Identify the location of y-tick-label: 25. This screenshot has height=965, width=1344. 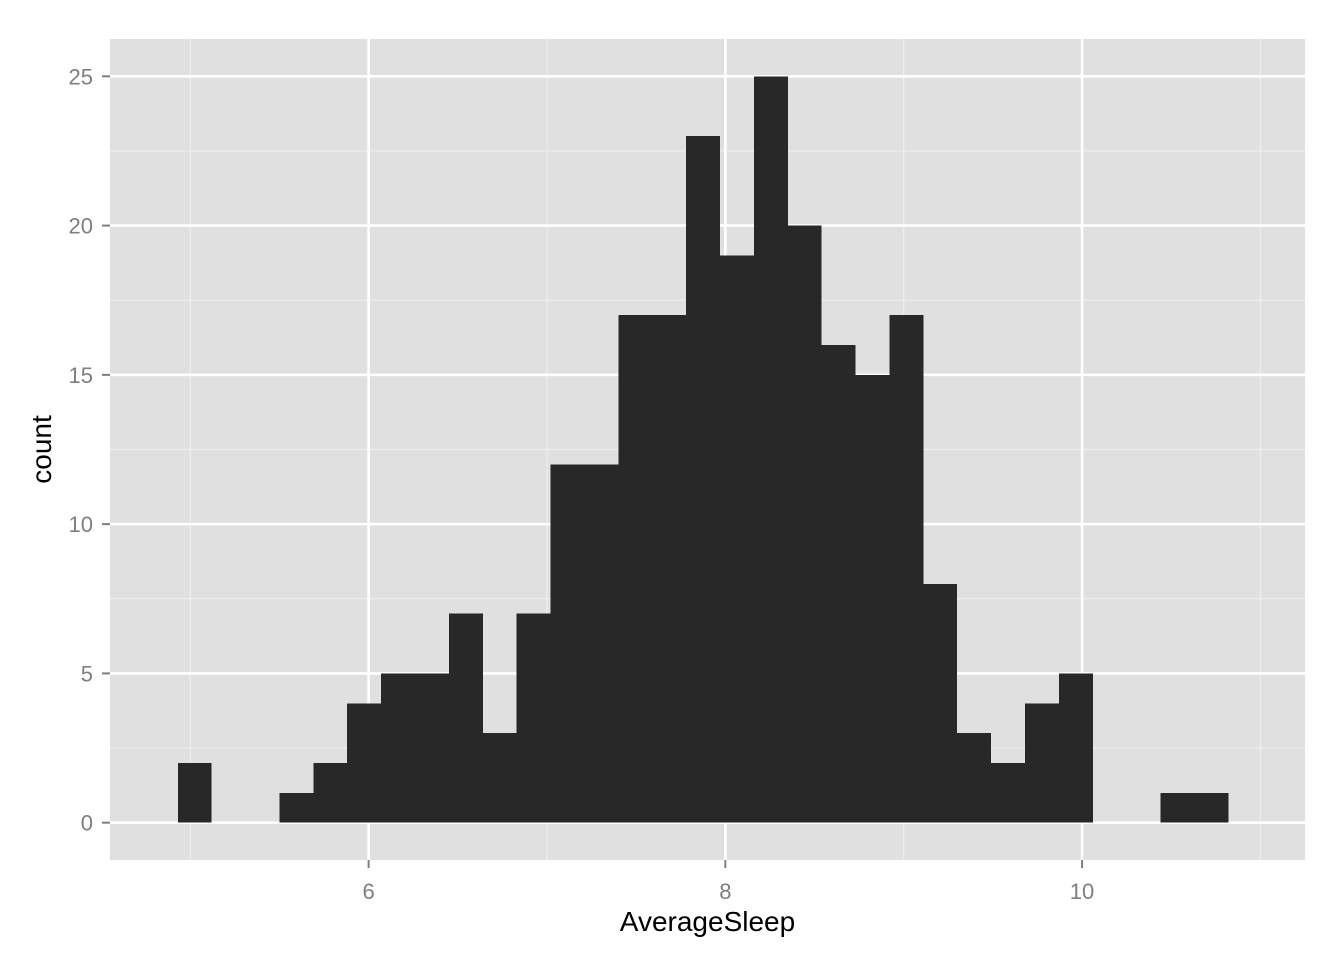
(81, 76).